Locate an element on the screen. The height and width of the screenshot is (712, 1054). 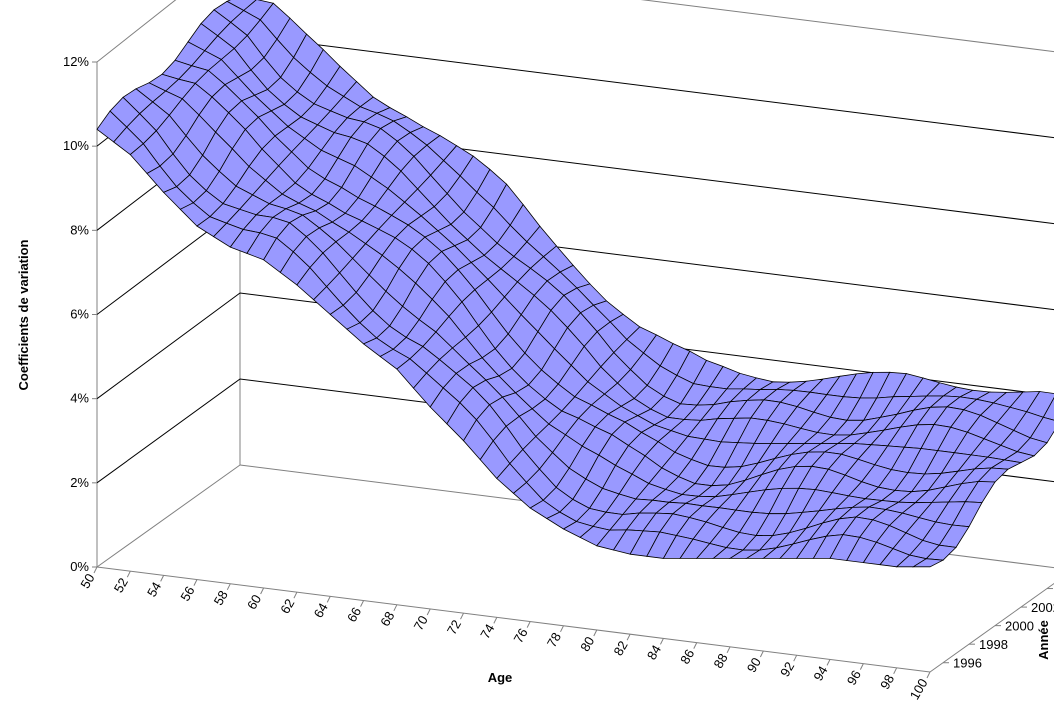
y-tick-label: 12% is located at coordinates (76, 61).